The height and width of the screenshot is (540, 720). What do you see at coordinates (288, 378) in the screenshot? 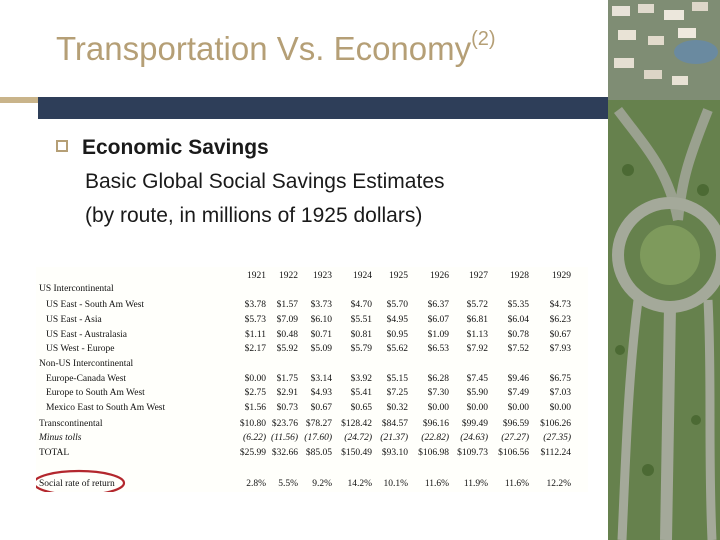
I see `table-cell: $1.75` at bounding box center [288, 378].